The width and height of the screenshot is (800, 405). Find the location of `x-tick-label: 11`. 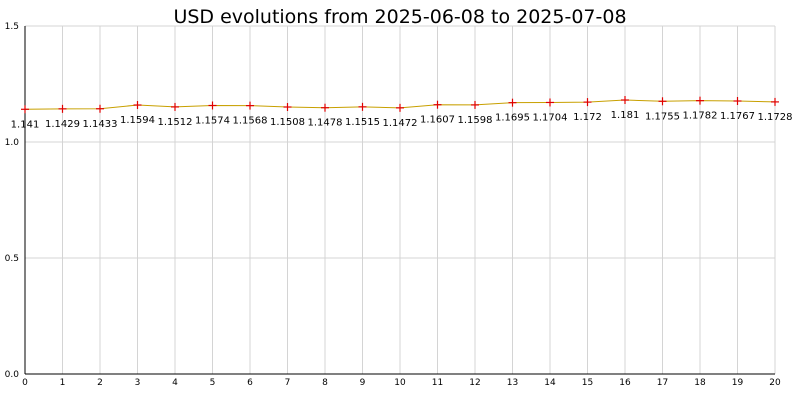

x-tick-label: 11 is located at coordinates (437, 383).